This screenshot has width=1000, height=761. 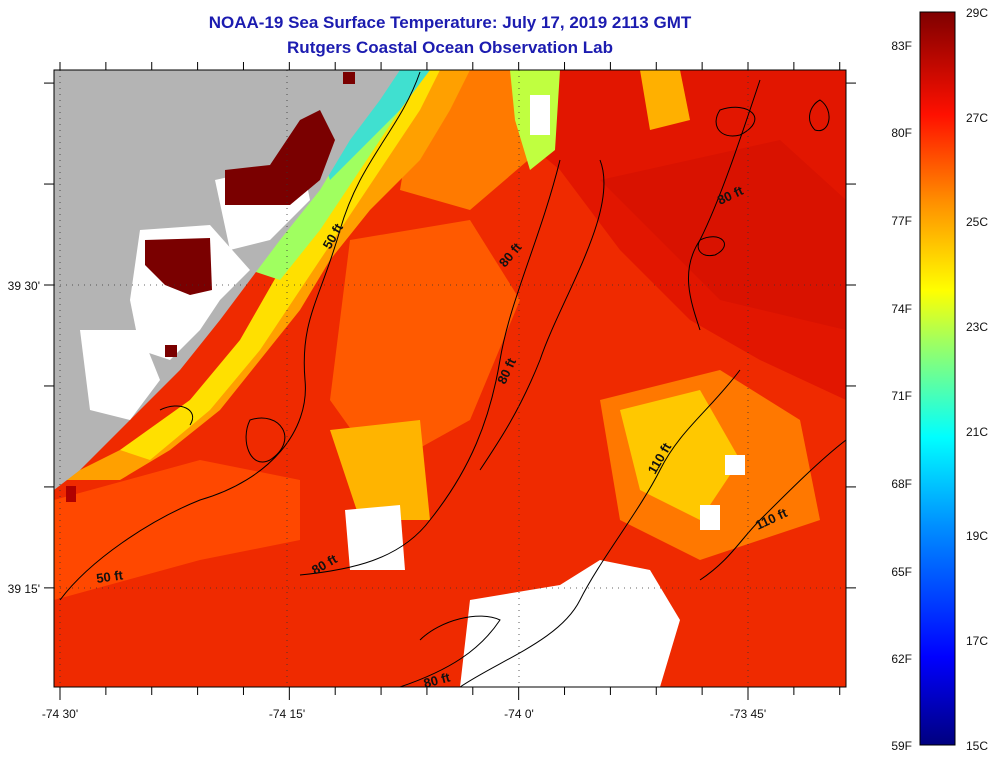 I want to click on fahrenheit-label: 62F, so click(x=901, y=659).